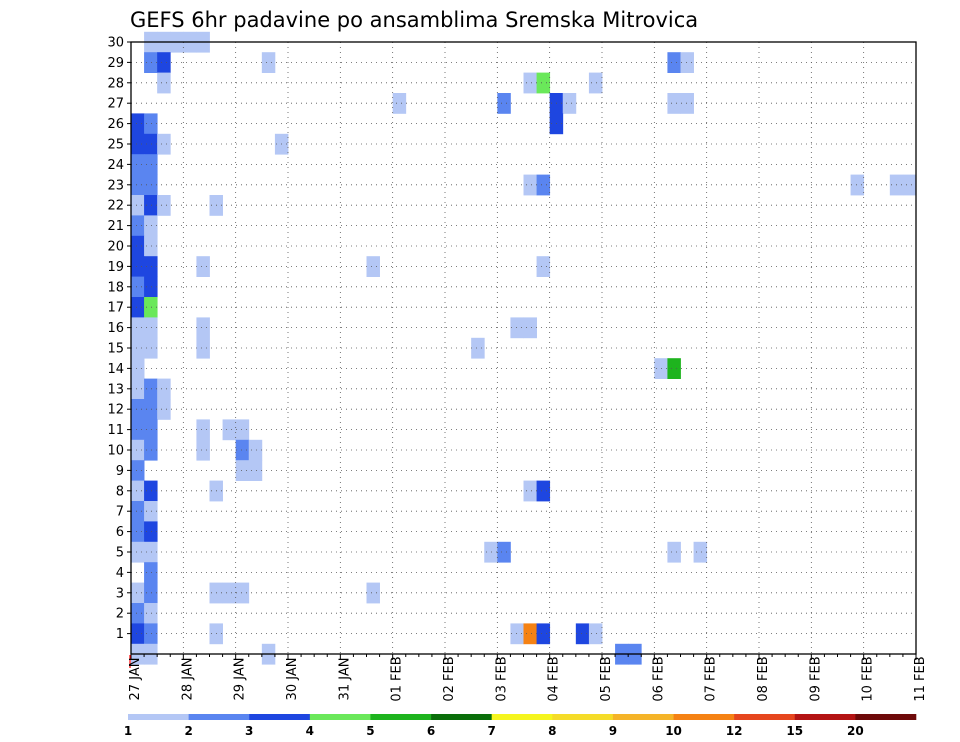 The image size is (960, 742). Describe the element at coordinates (188, 731) in the screenshot. I see `legend-label: 2` at that location.